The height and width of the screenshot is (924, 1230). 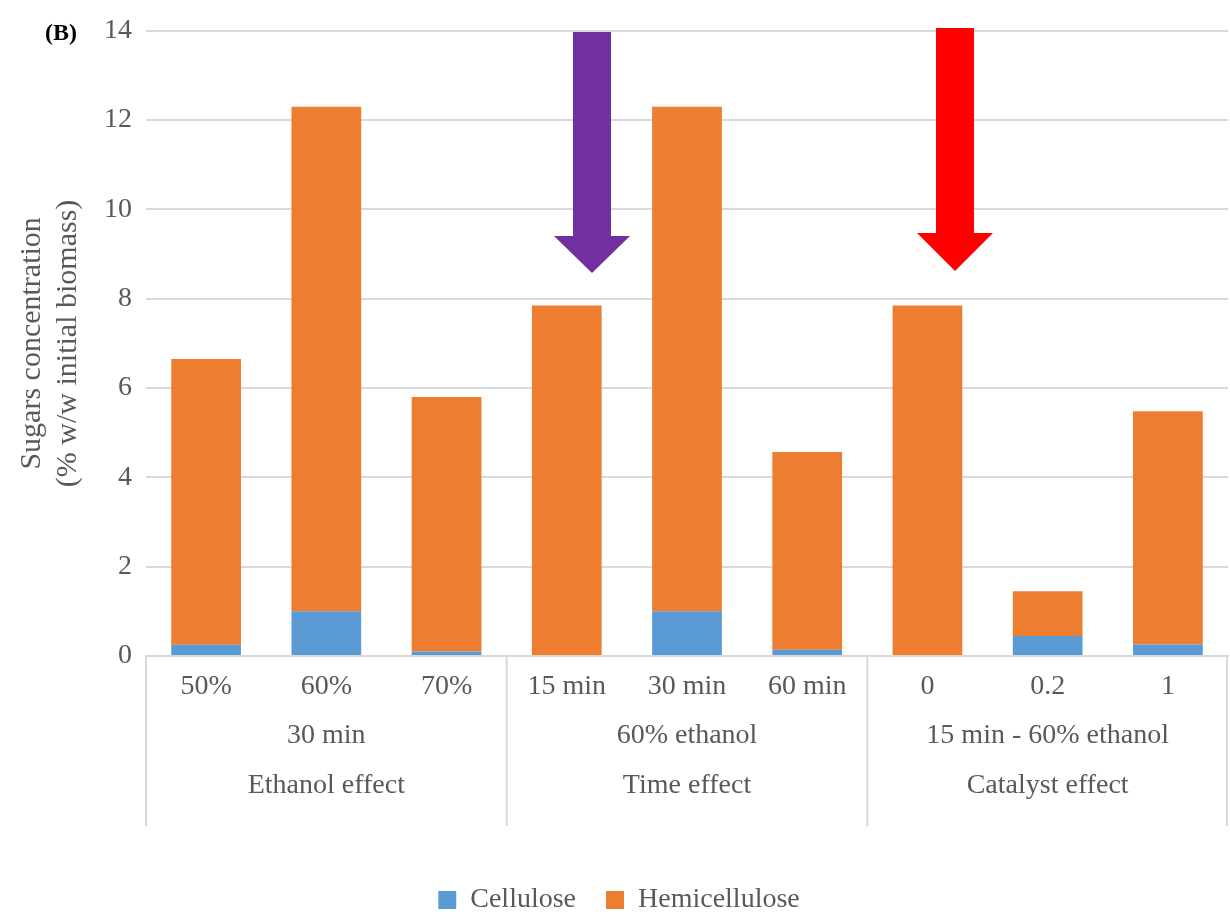 What do you see at coordinates (807, 685) in the screenshot?
I see `x-tick-label: 60 min` at bounding box center [807, 685].